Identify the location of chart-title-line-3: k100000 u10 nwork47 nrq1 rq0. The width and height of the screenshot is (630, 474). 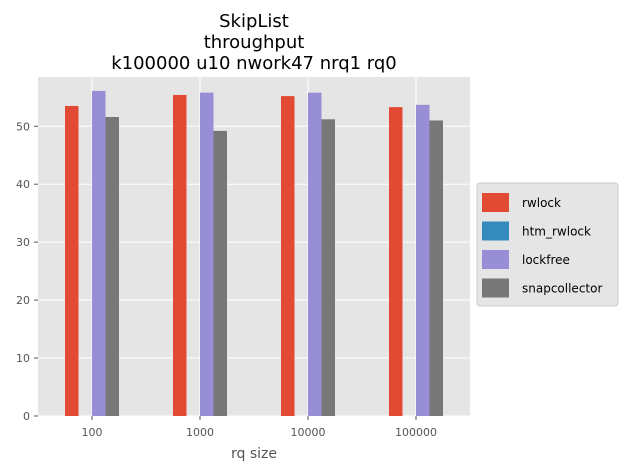
(254, 63).